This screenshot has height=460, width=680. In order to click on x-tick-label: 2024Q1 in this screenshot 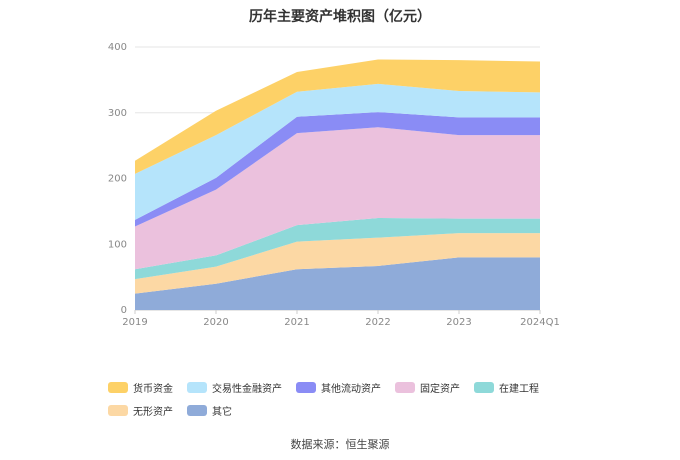, I will do `click(540, 322)`.